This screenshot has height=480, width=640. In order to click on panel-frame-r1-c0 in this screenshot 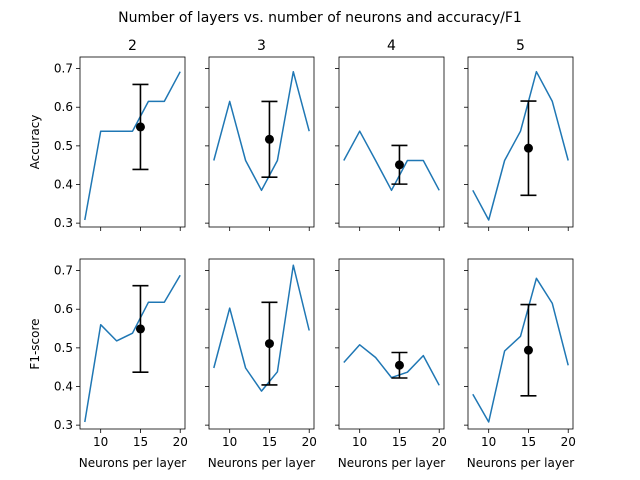, I will do `click(132, 344)`.